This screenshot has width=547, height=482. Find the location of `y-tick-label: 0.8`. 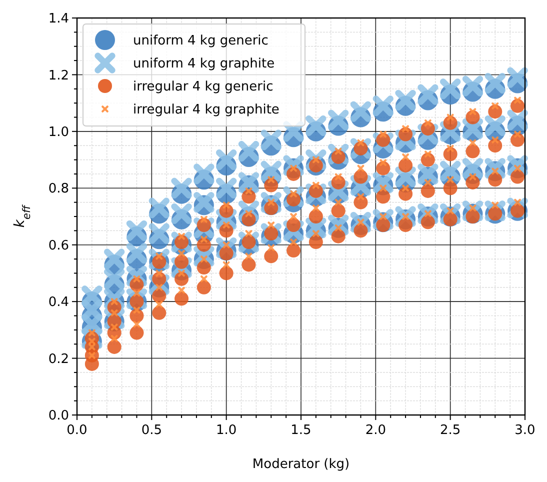

y-tick-label: 0.8 is located at coordinates (58, 189).